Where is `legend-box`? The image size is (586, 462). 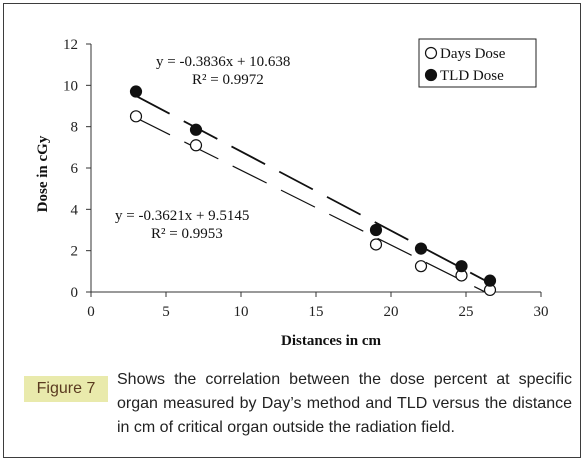
legend-box is located at coordinates (477, 63).